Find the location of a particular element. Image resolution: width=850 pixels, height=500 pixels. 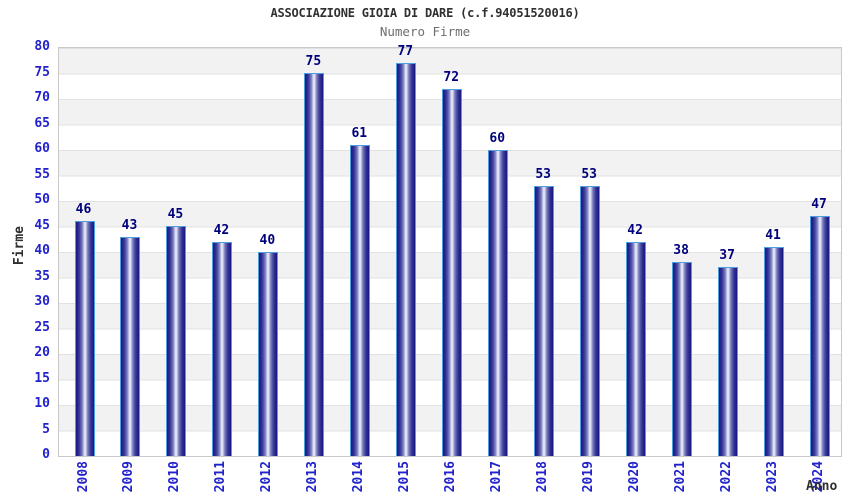

y-tick-label: 55 is located at coordinates (42, 174).